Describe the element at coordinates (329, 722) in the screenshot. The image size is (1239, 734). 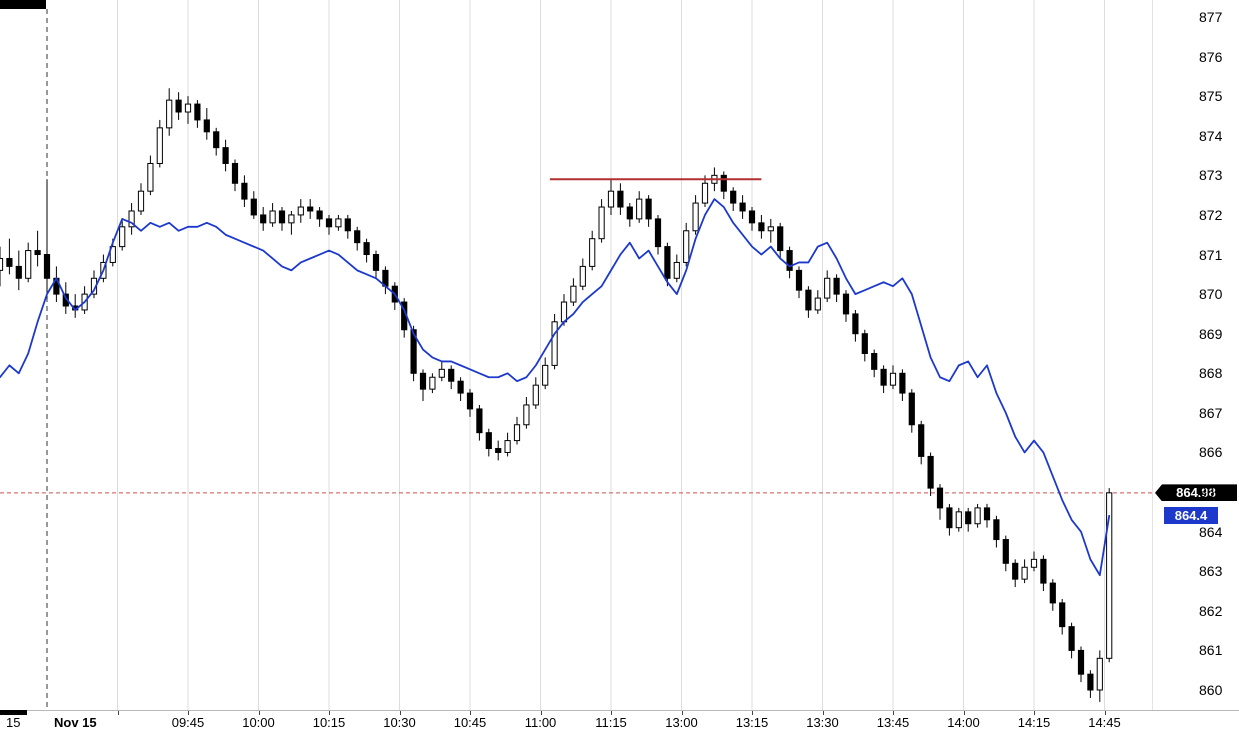
I see `time-tick-label: 10:15` at that location.